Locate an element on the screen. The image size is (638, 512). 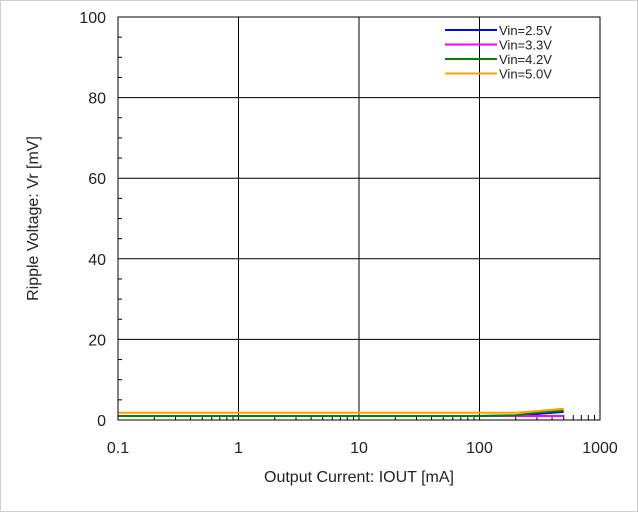
x-tick-labels: 0.1 1 10 100 1000 is located at coordinates (362, 448).